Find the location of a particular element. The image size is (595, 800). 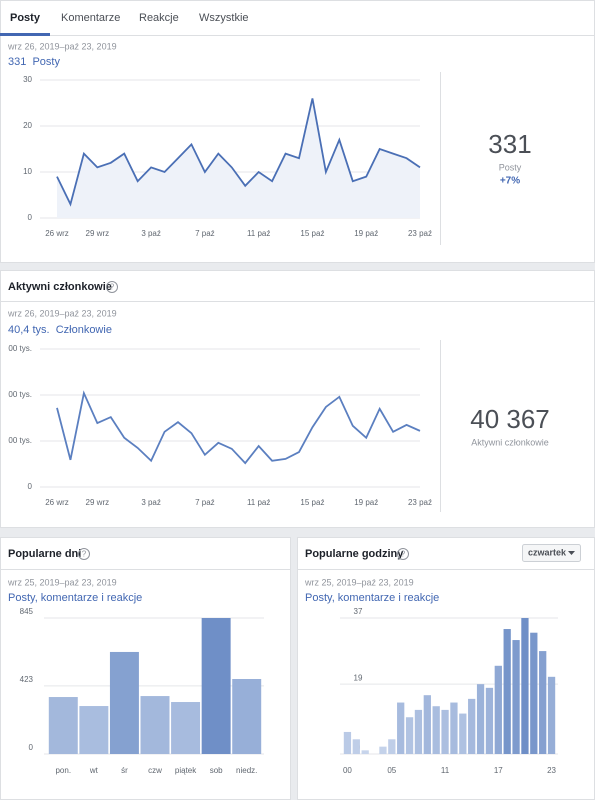

tab: Posty is located at coordinates (25, 18).